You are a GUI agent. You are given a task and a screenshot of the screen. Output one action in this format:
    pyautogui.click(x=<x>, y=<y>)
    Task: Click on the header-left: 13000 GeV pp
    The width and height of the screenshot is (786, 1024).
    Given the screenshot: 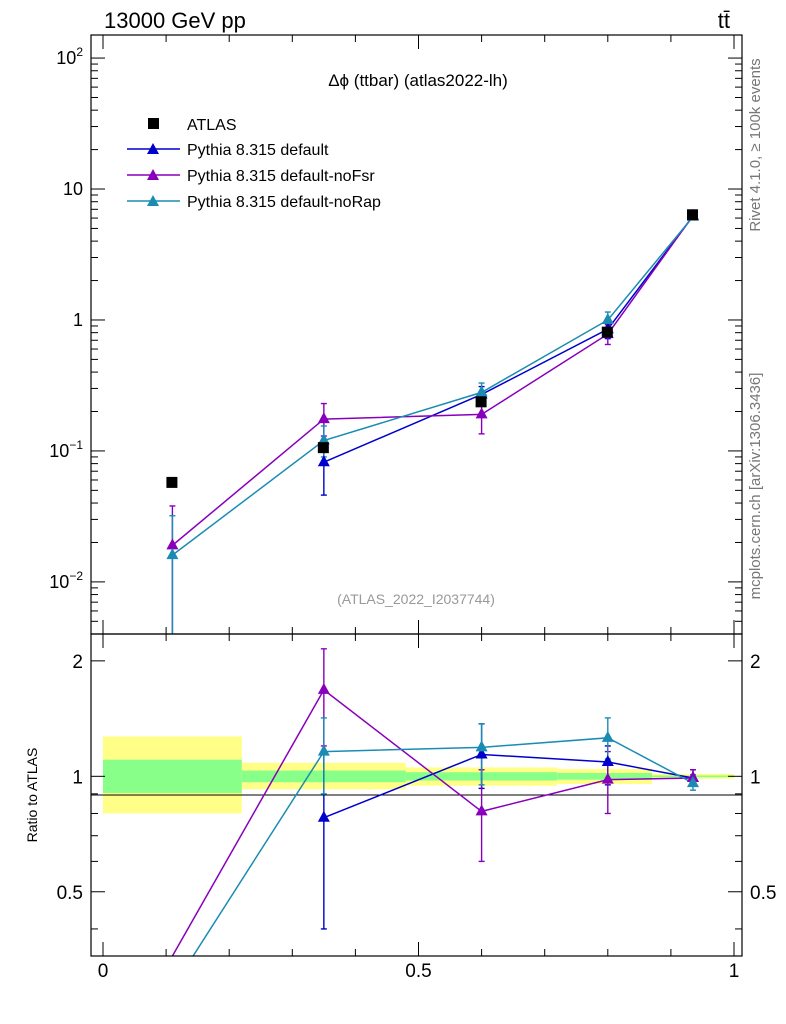 What is the action you would take?
    pyautogui.click(x=175, y=20)
    